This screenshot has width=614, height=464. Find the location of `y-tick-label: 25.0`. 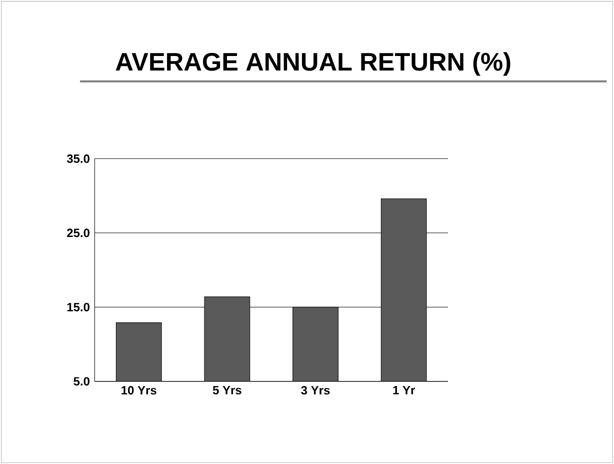

y-tick-label: 25.0 is located at coordinates (78, 233).